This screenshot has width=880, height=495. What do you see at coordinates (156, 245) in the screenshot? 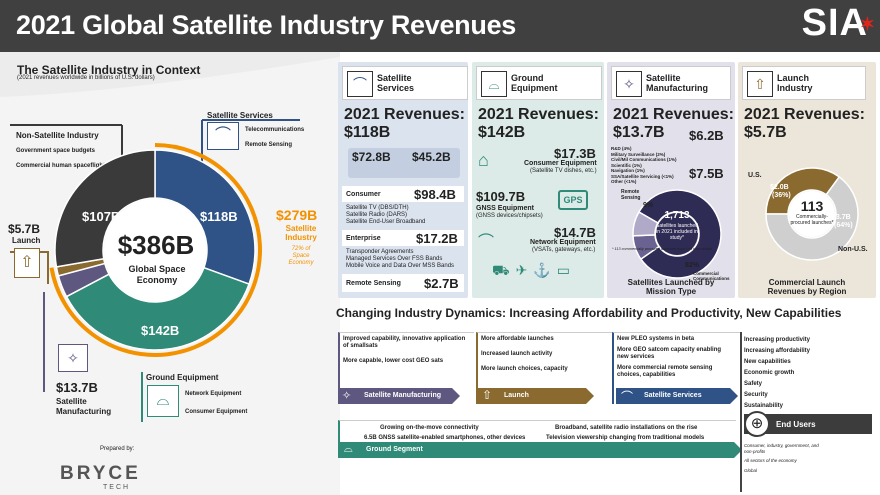
I see `donut-center-value: $386B` at bounding box center [156, 245].